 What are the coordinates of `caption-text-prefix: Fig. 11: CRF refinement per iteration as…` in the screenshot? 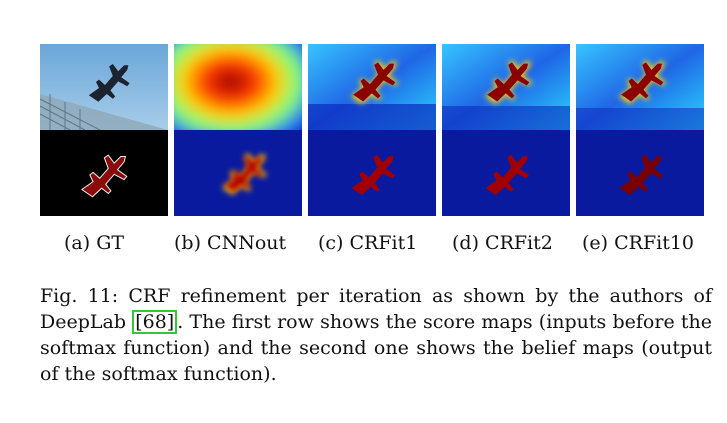 It's located at (376, 309).